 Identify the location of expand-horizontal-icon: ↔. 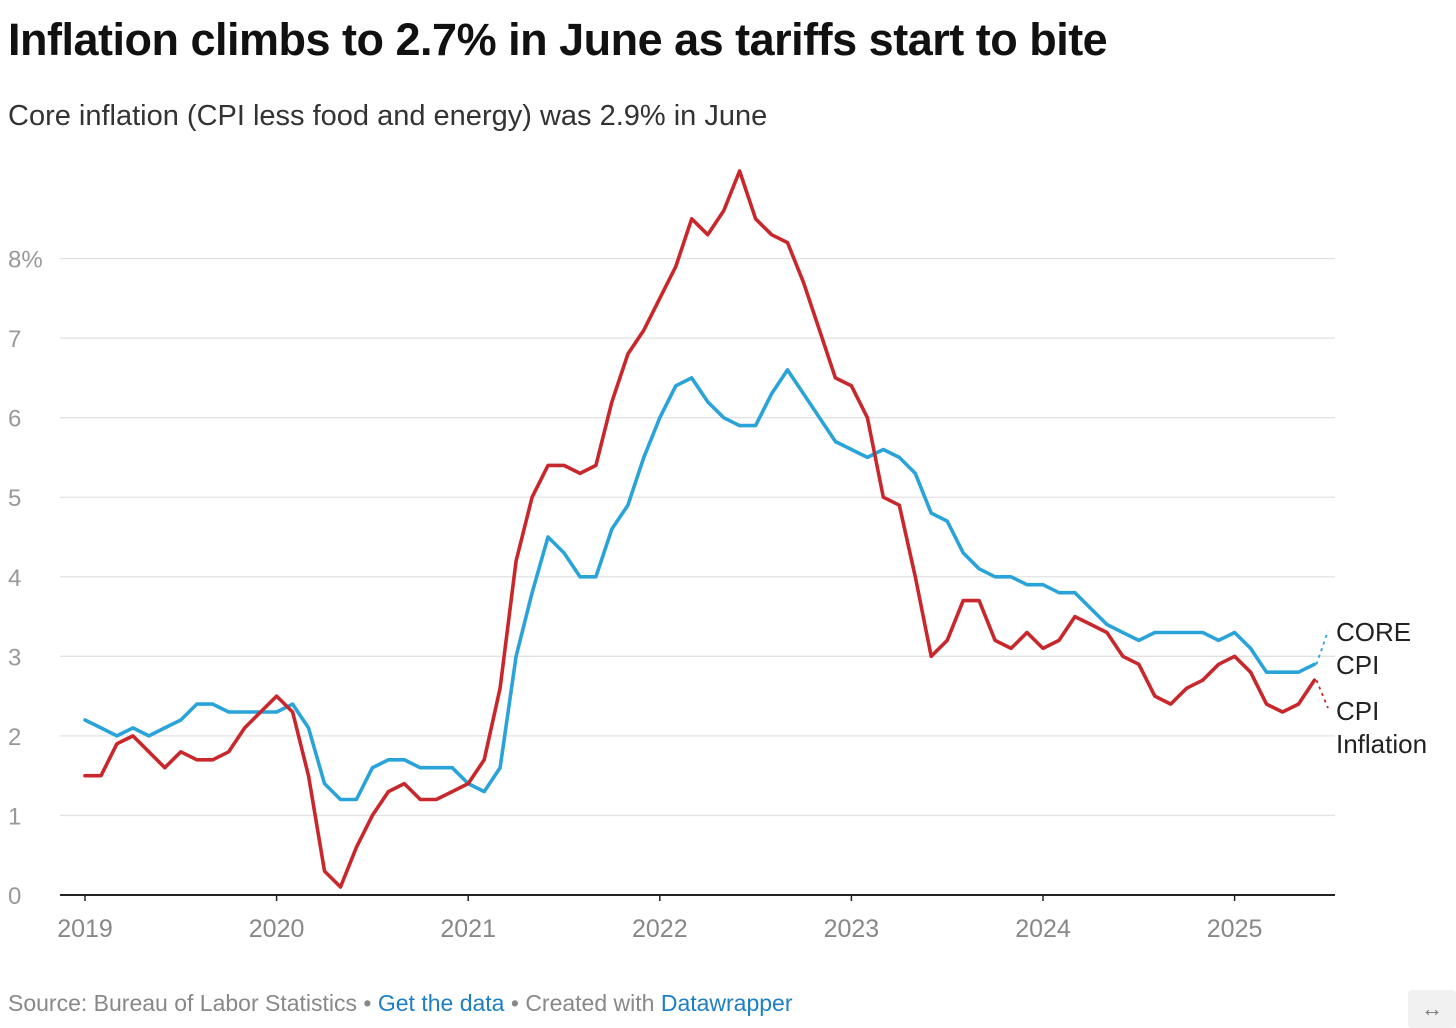
(1432, 1008).